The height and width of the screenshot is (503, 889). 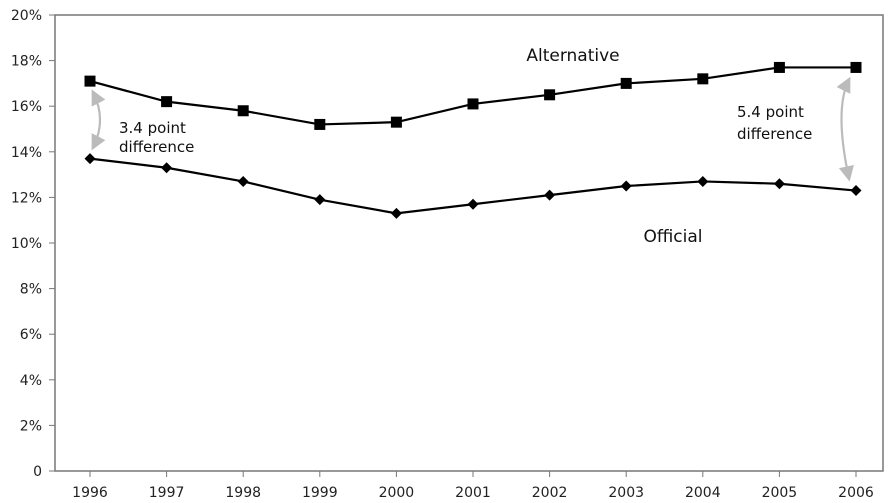 I want to click on series-label-official: Official, so click(x=672, y=237).